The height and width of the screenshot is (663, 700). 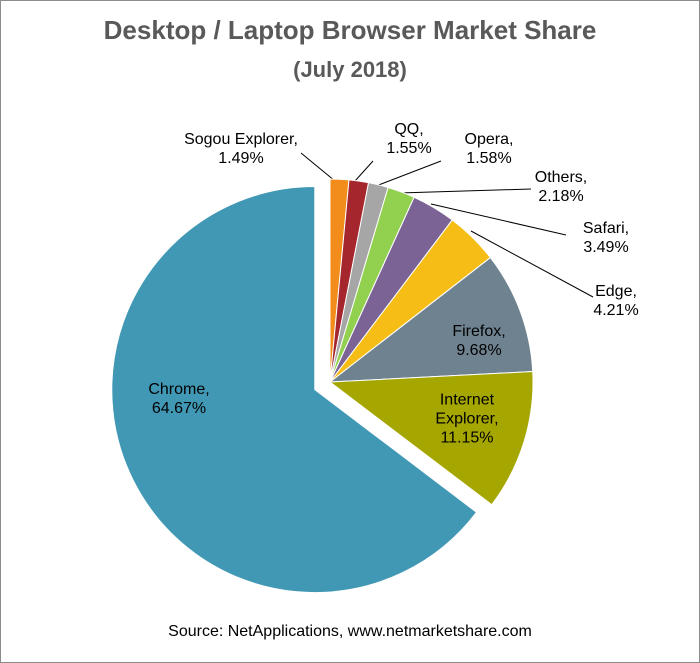 What do you see at coordinates (489, 139) in the screenshot?
I see `category-label: Opera,` at bounding box center [489, 139].